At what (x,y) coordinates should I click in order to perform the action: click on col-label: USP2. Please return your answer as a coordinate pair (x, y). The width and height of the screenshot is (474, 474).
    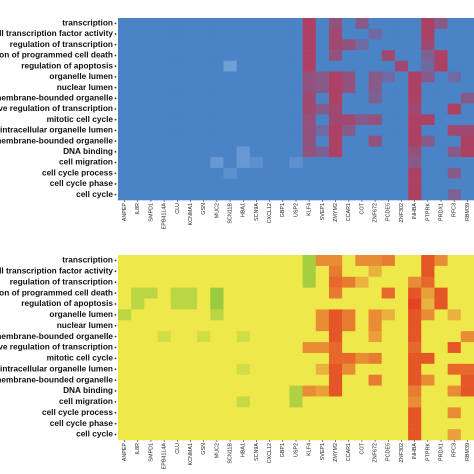
    Looking at the image, I should click on (296, 450).